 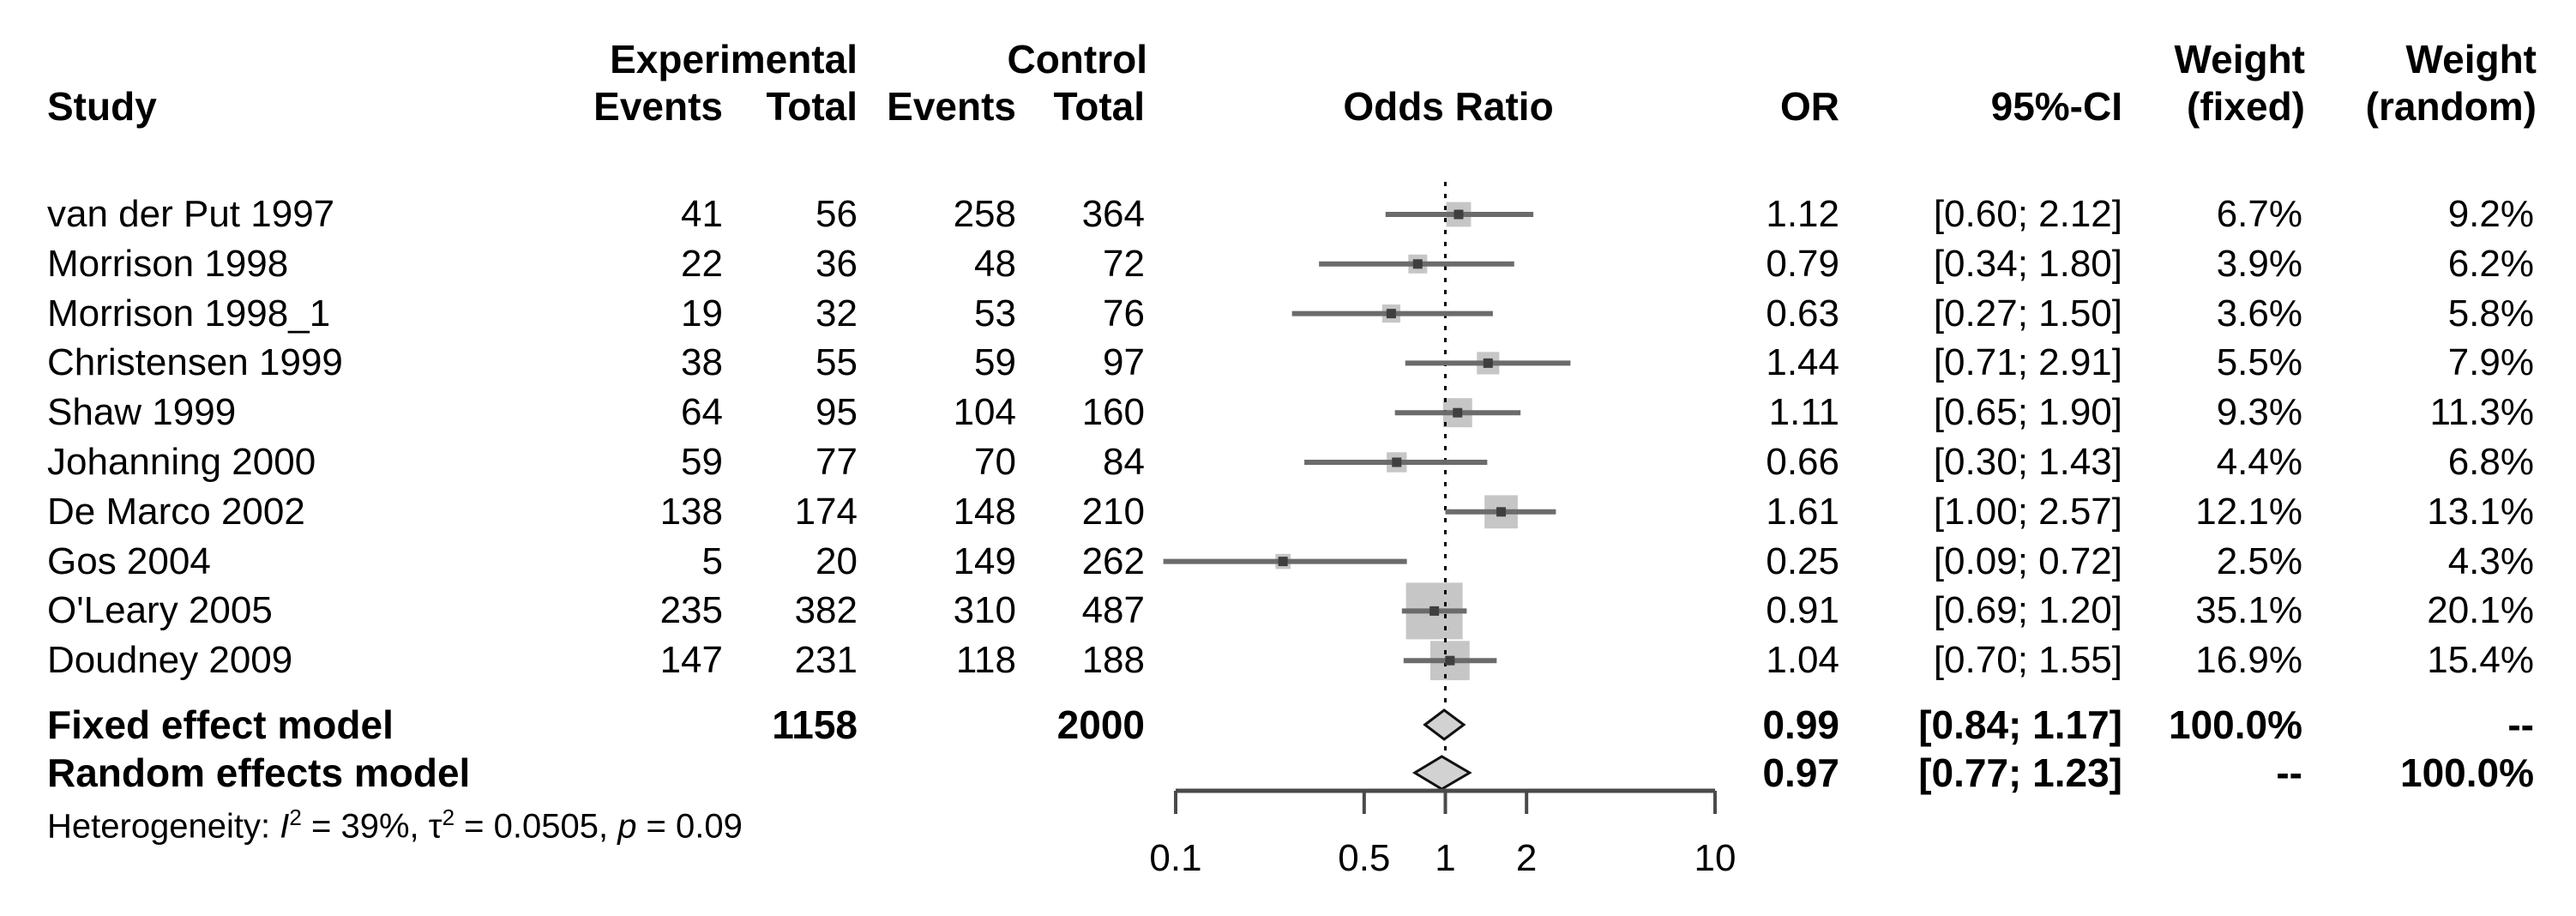 What do you see at coordinates (1802, 362) in the screenshot?
I see `or-value: 1.44` at bounding box center [1802, 362].